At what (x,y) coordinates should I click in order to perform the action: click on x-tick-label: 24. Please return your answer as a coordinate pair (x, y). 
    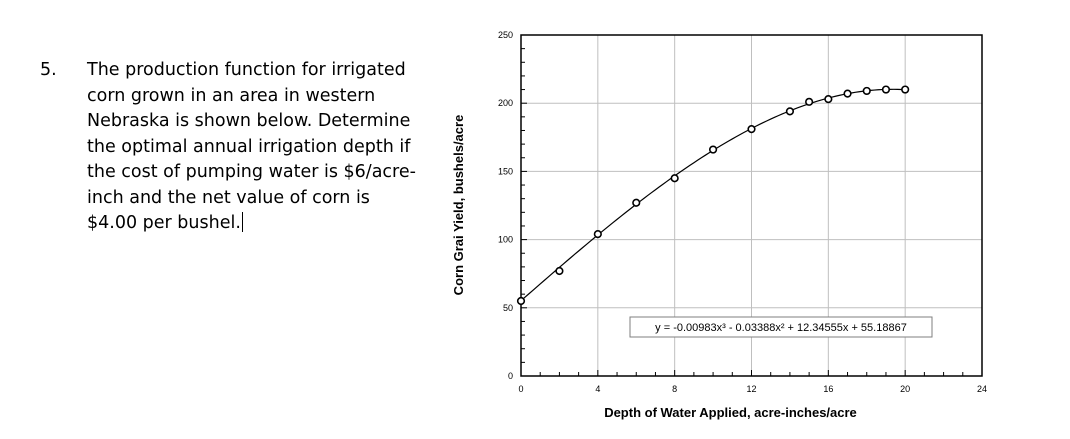
    Looking at the image, I should click on (982, 389).